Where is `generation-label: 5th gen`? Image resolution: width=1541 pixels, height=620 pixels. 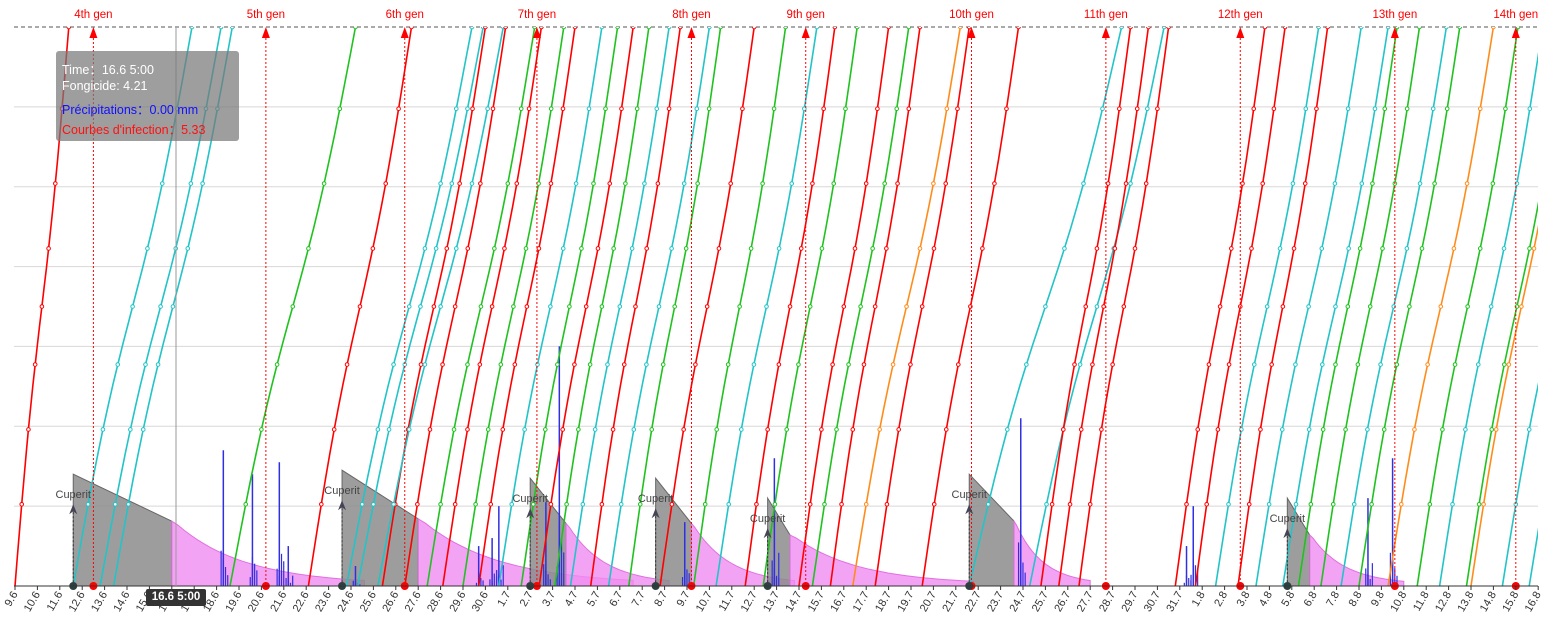
generation-label: 5th gen is located at coordinates (266, 15).